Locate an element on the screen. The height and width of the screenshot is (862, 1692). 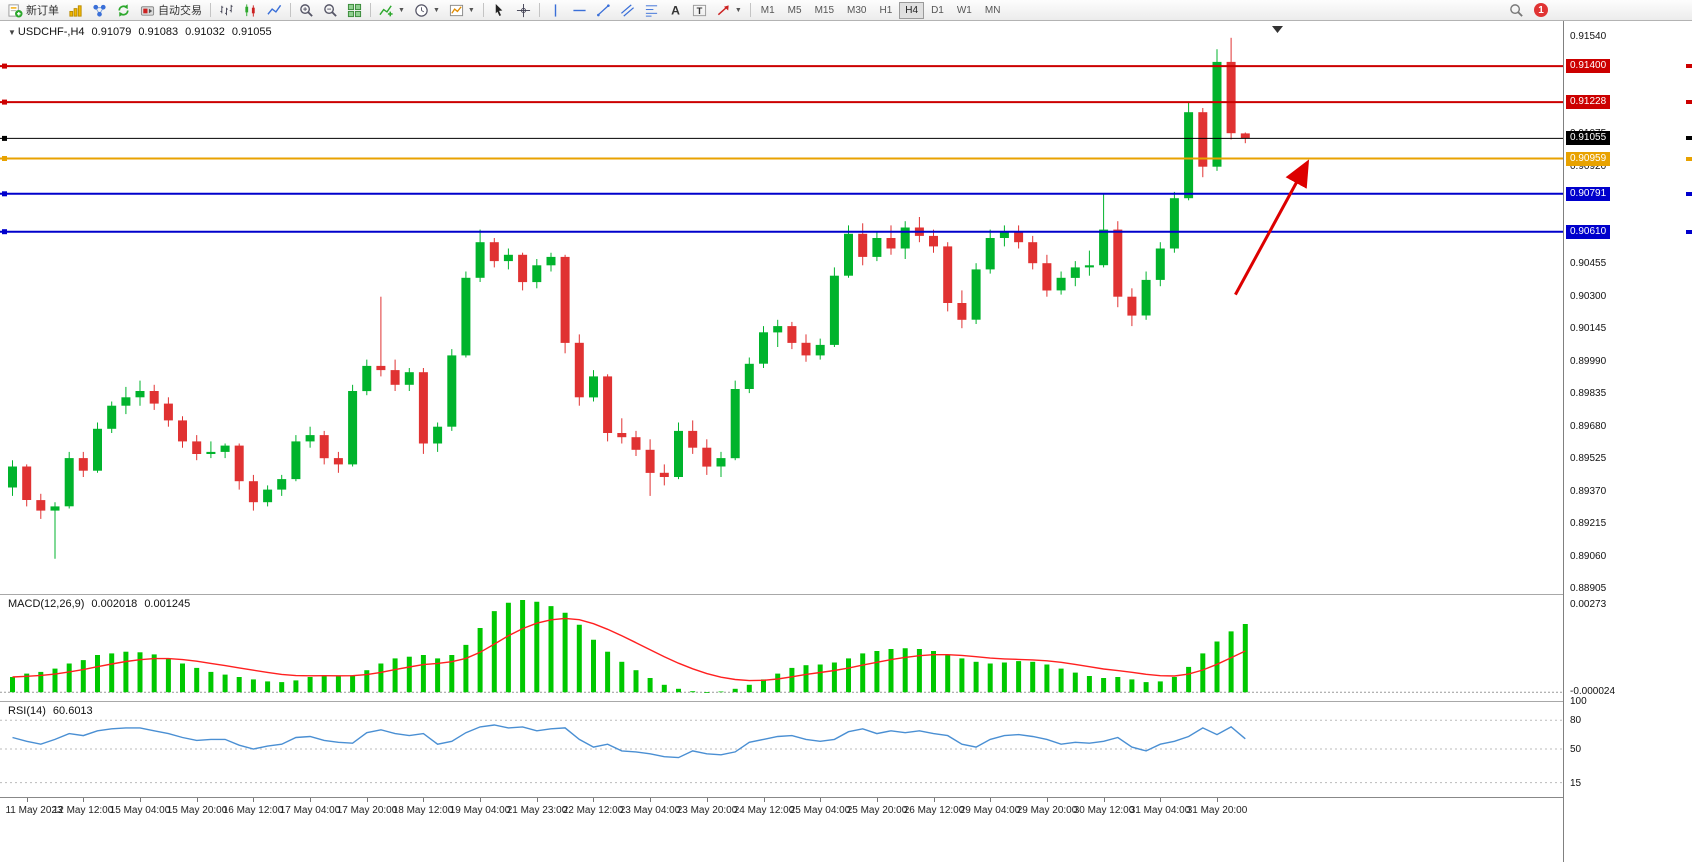
periods-button: ▼ is located at coordinates (427, 10).